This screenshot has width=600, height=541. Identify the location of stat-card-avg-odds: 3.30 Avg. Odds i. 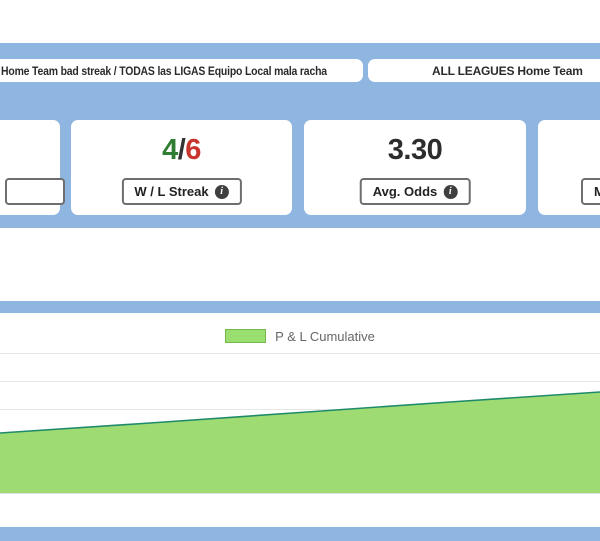
(415, 167).